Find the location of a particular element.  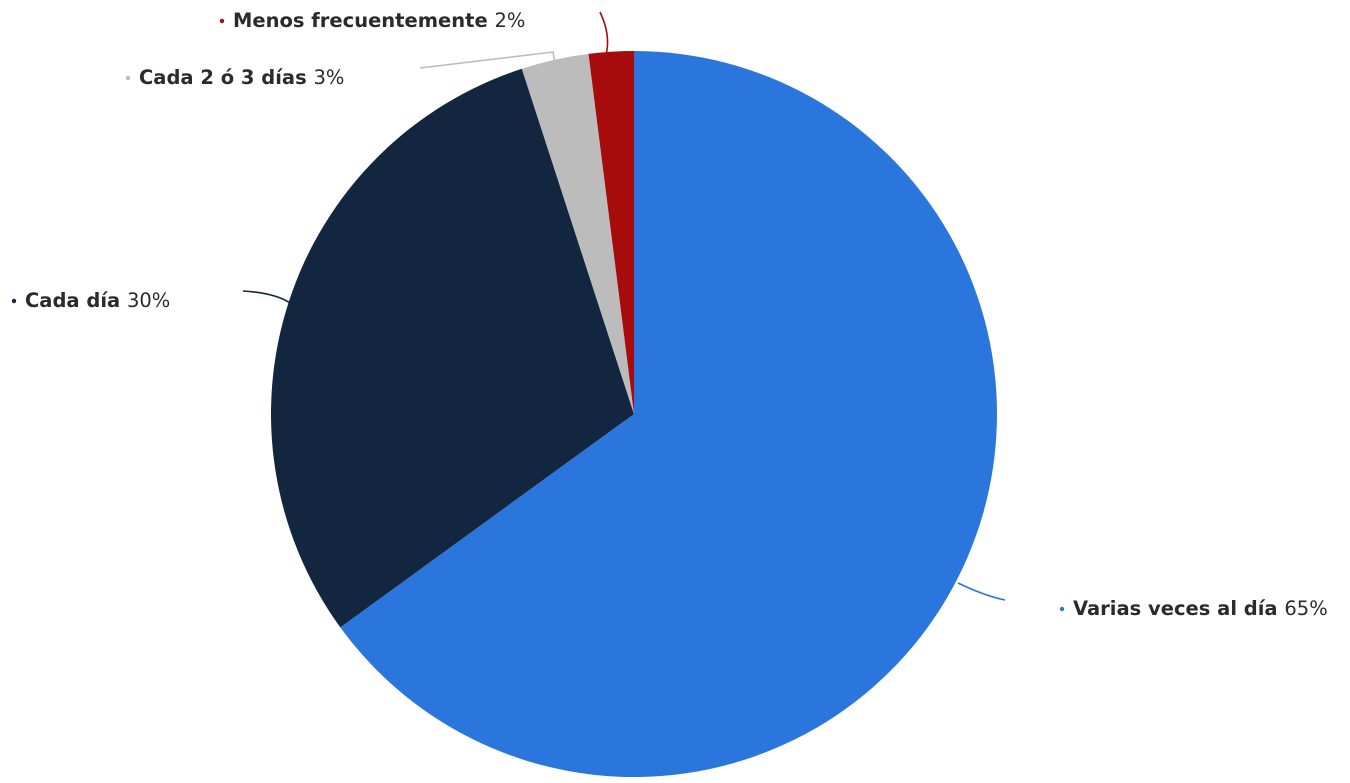

pie-slice-menos-frecuentemente is located at coordinates (611, 232).